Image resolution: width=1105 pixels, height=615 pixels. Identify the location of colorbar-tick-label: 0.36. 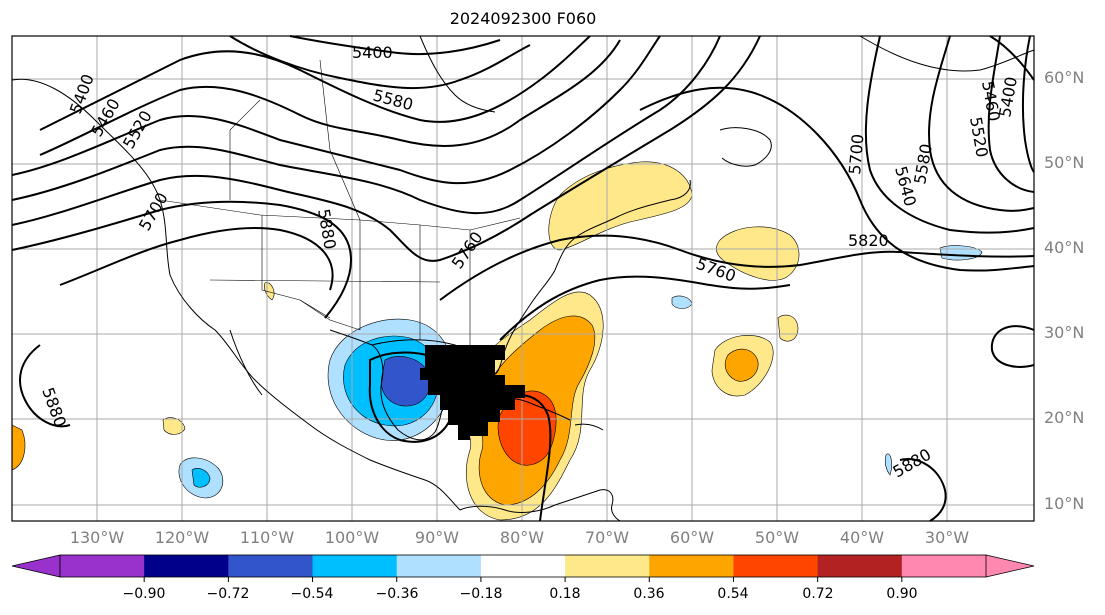
(649, 594).